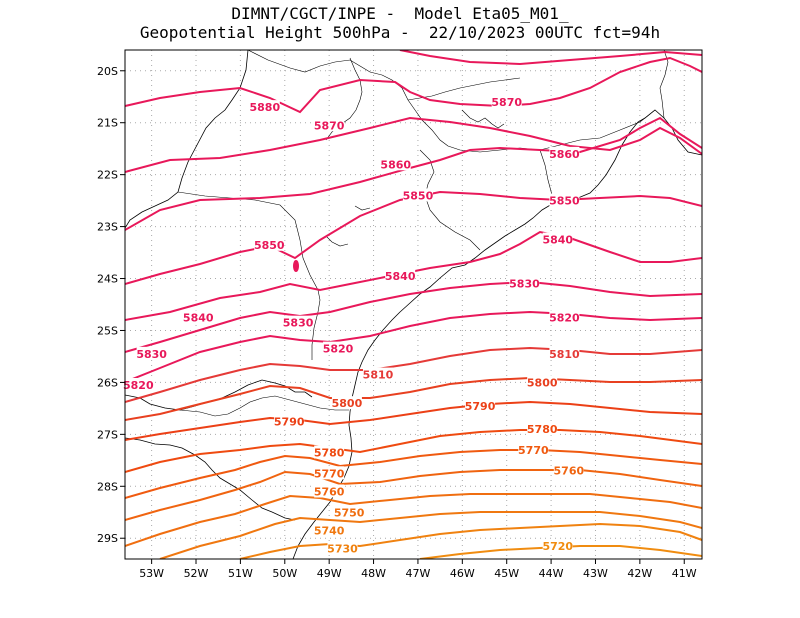  I want to click on y-tick-label: 23S, so click(107, 227).